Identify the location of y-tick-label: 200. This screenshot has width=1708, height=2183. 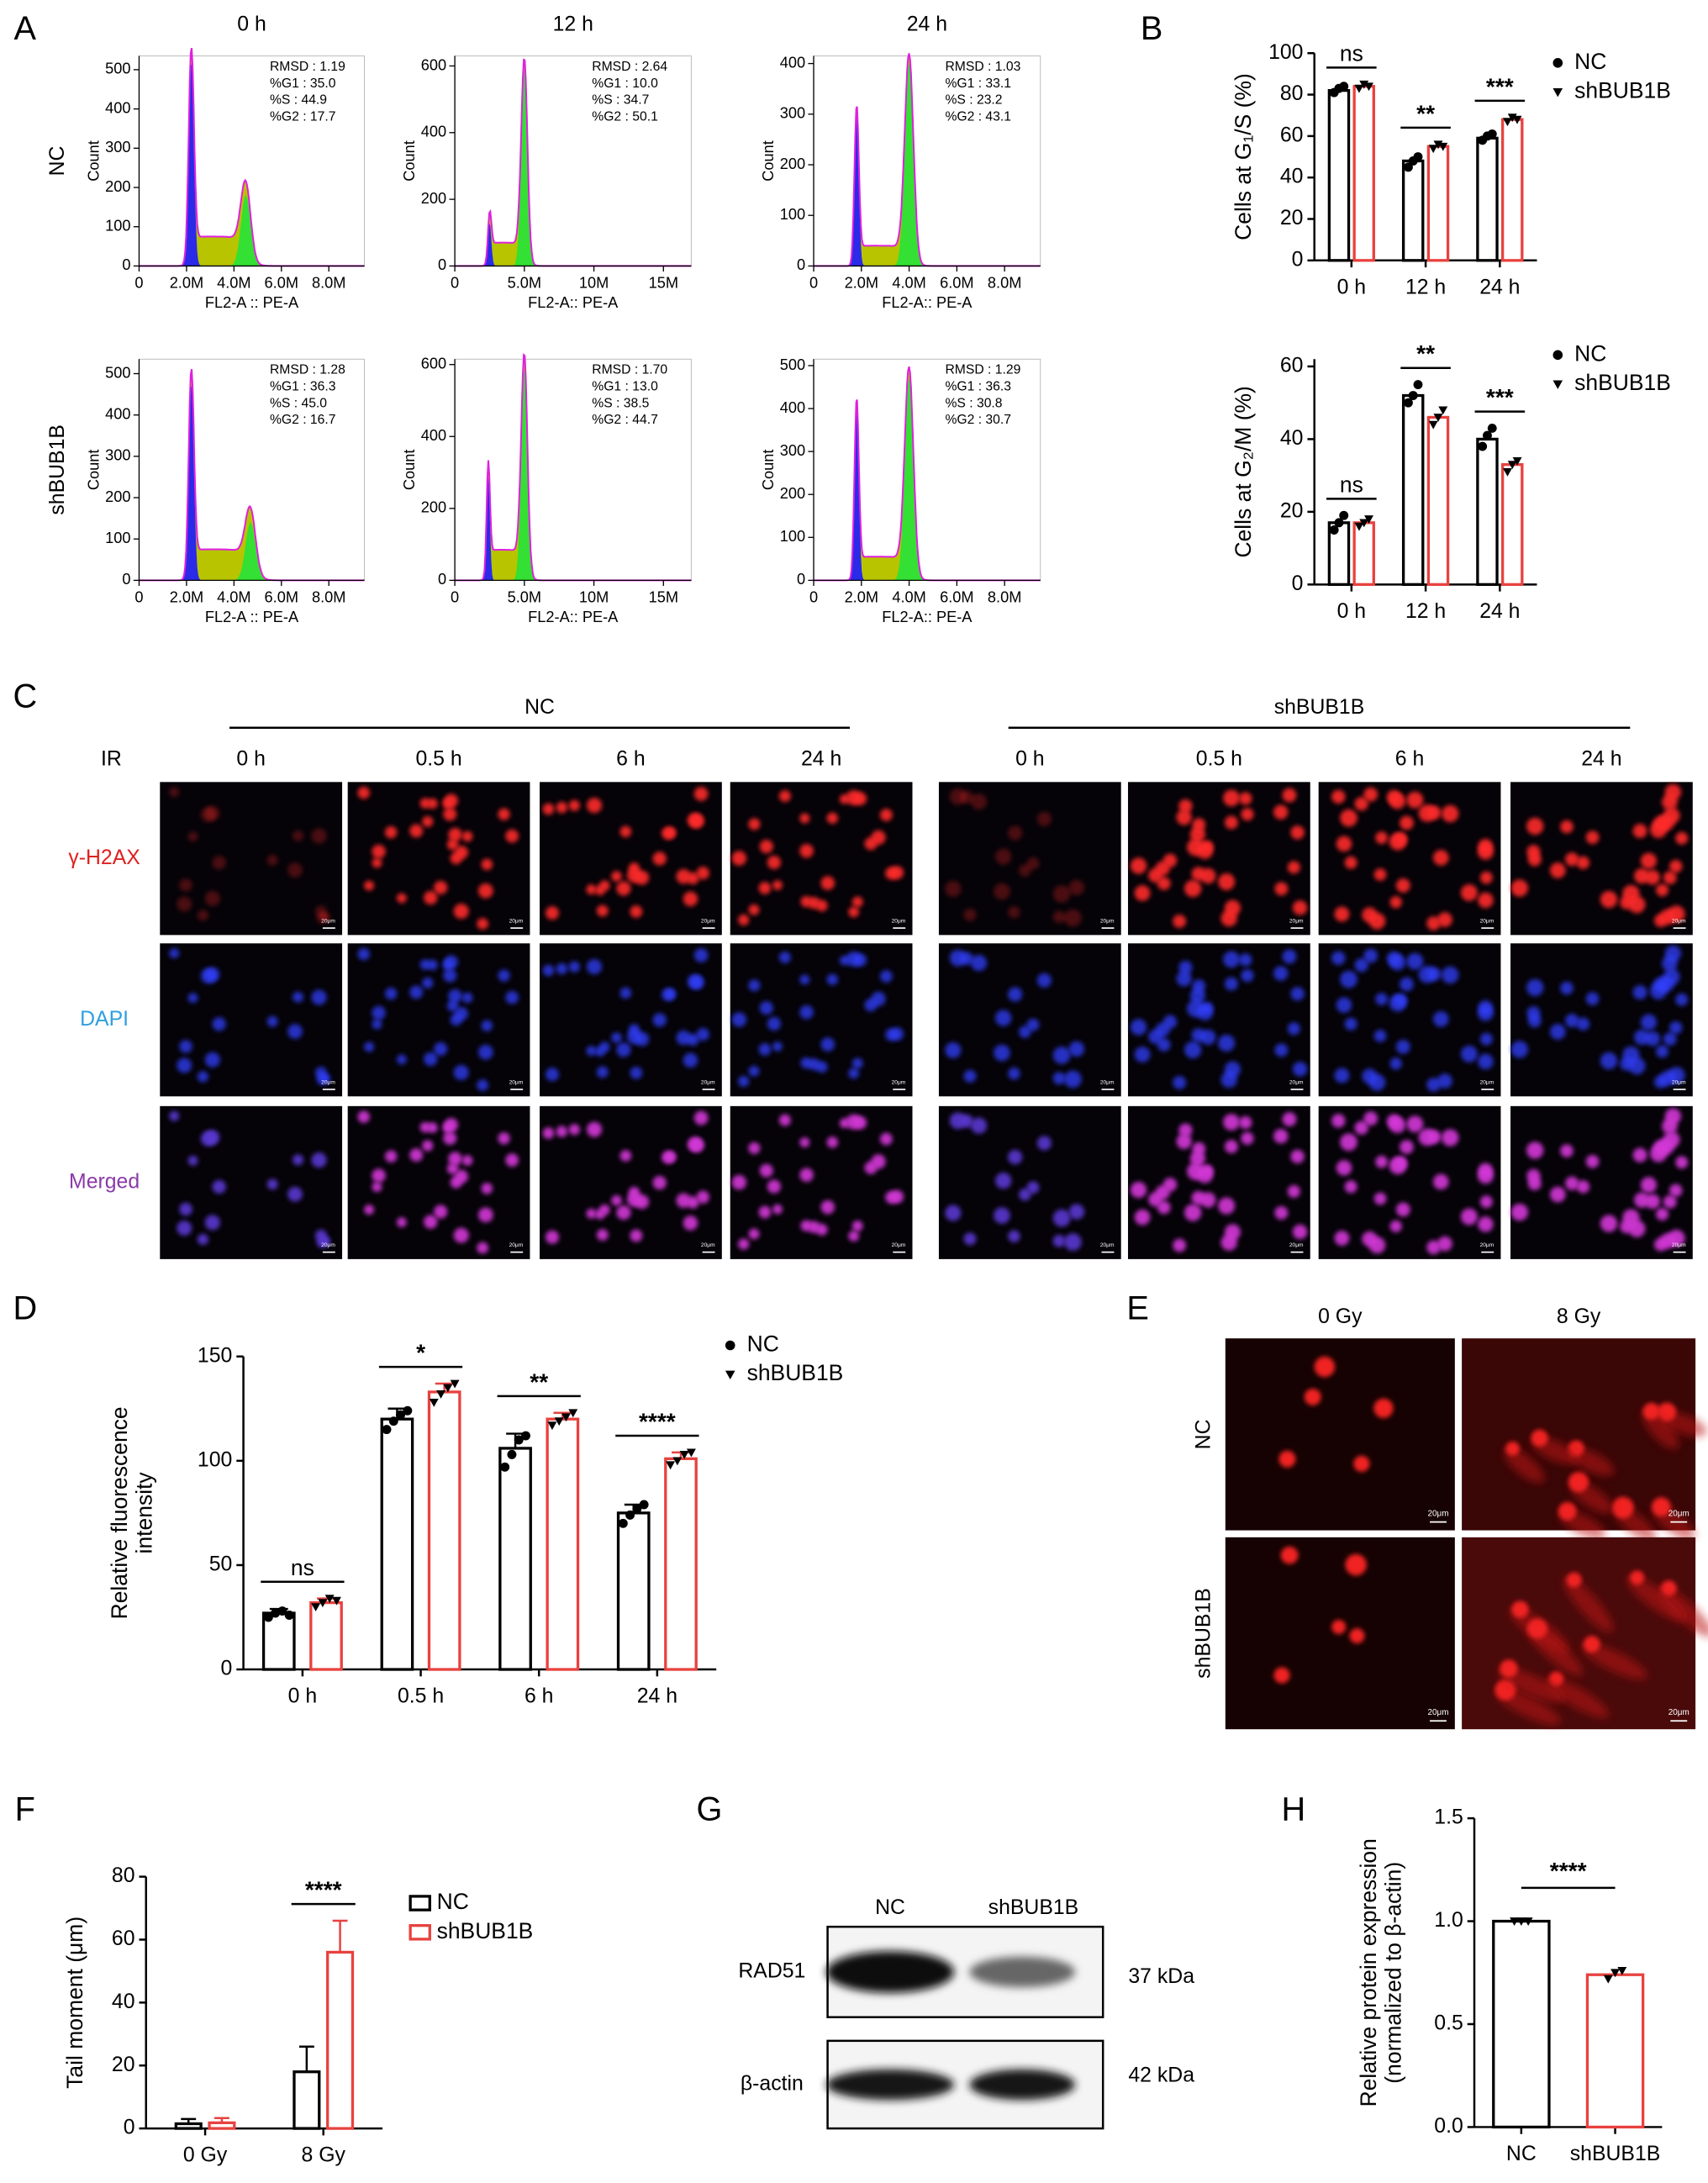
(117, 496).